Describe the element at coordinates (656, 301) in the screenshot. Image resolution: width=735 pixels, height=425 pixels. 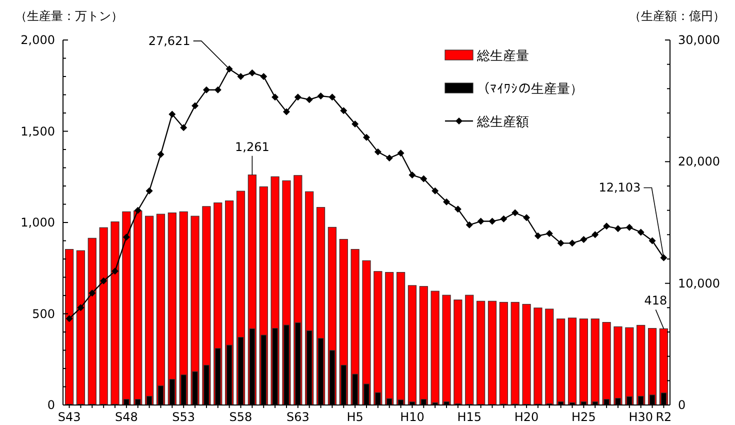
I see `data-label: 418` at that location.